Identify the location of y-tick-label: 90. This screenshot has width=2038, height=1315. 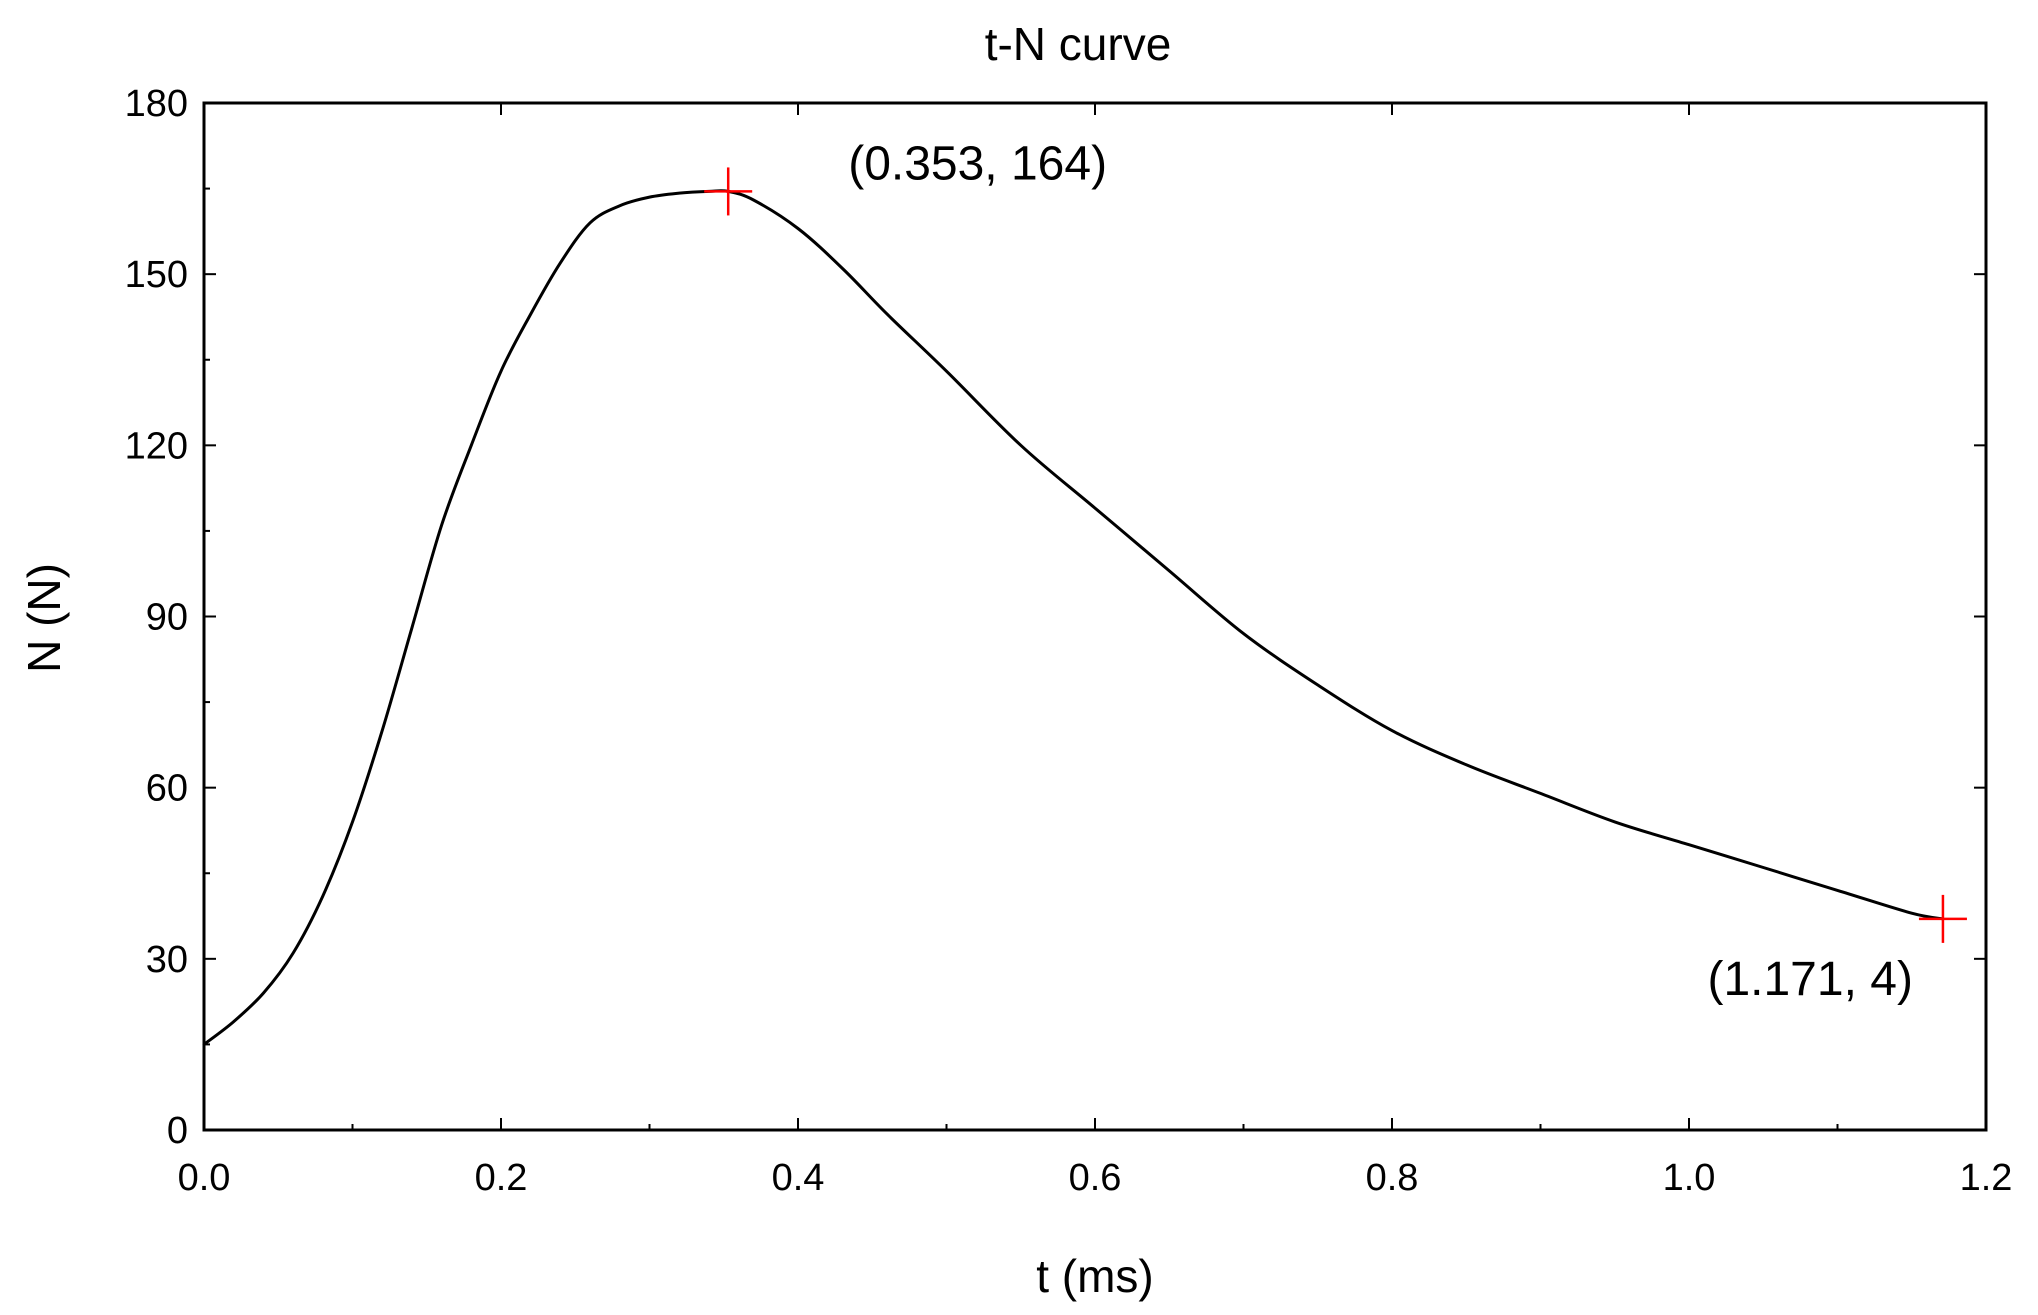
(167, 618).